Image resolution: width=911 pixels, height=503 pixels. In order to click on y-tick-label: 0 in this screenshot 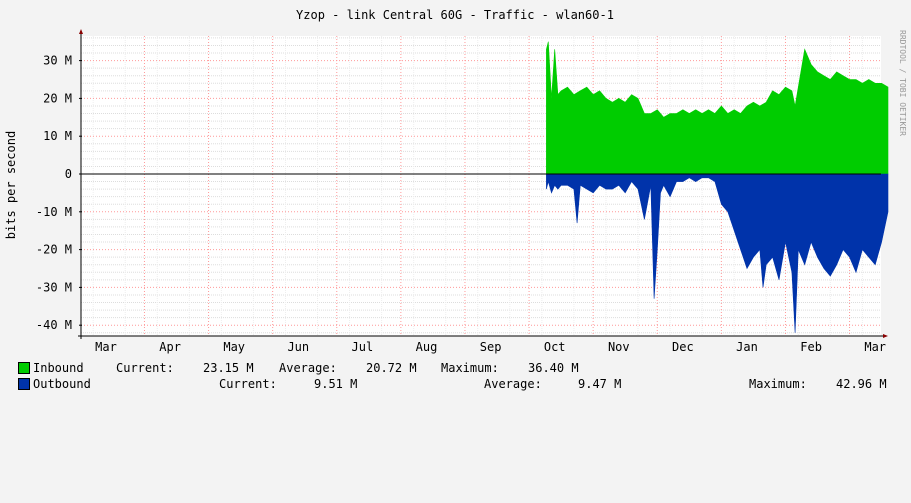, I will do `click(68, 174)`.